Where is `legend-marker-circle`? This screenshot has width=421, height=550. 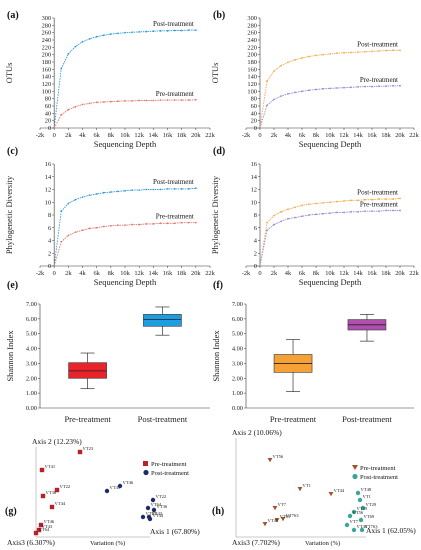
legend-marker-circle is located at coordinates (355, 476).